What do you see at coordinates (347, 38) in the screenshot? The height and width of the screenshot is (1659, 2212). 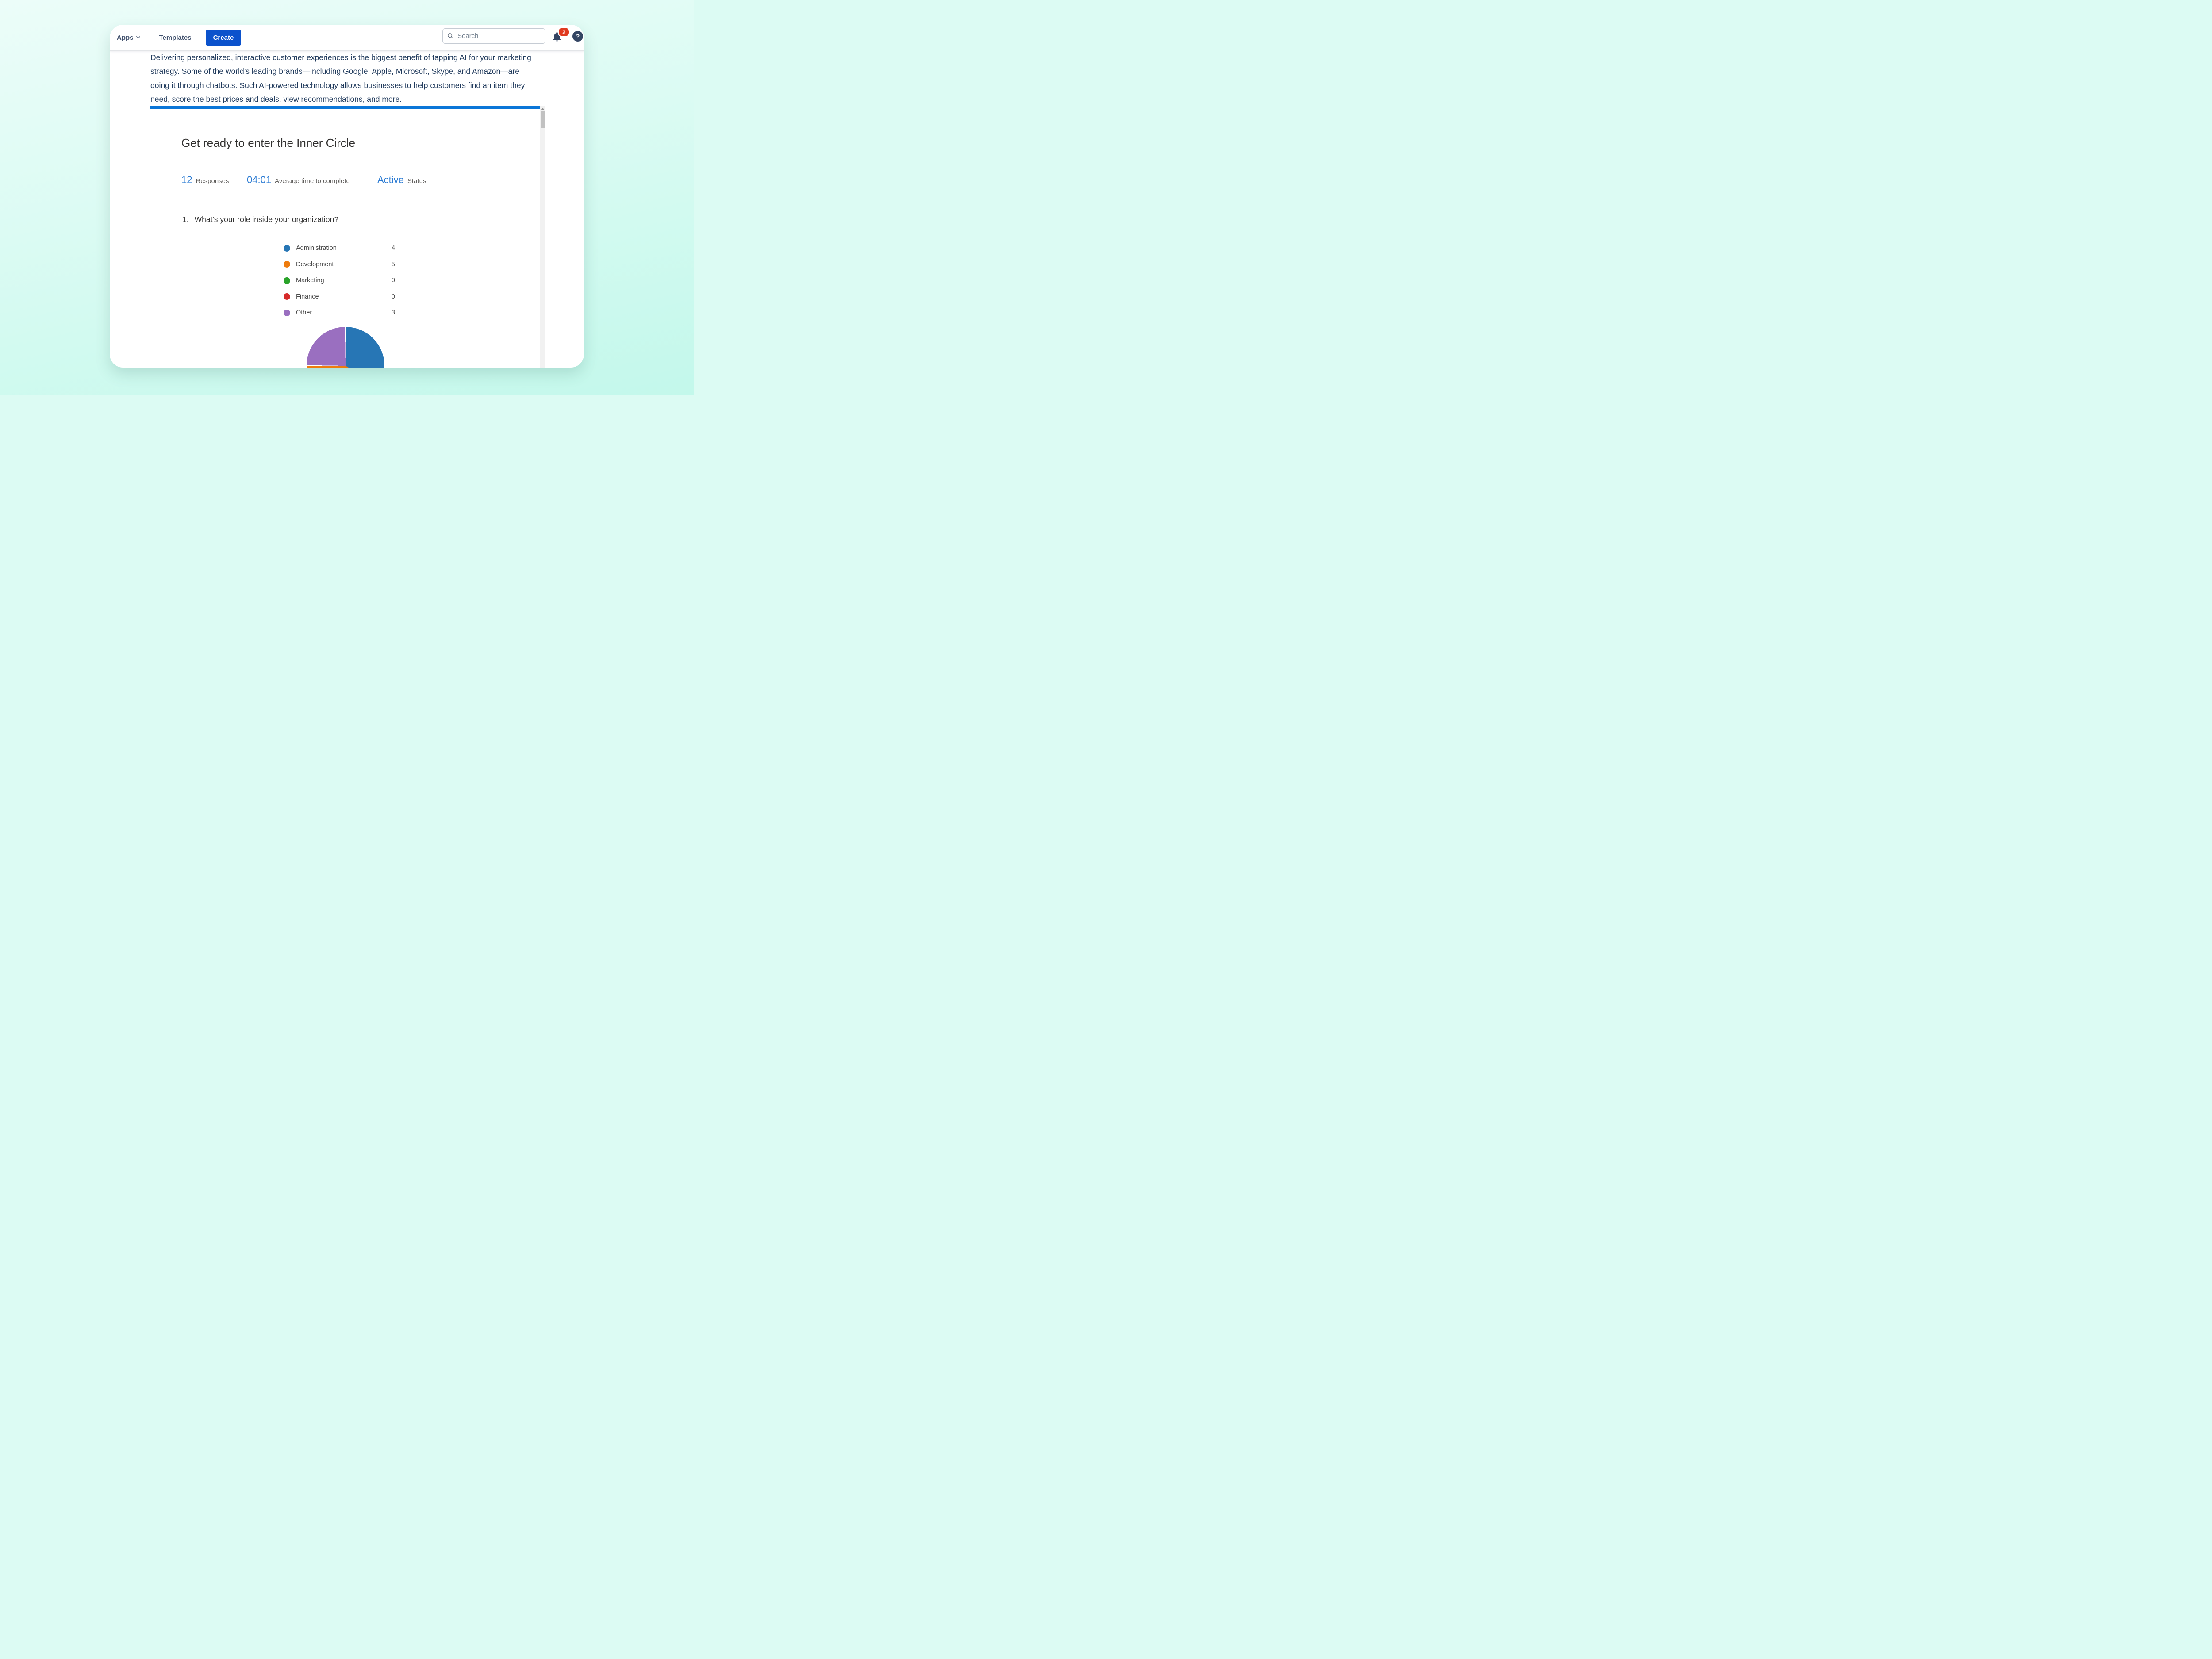 I see `top-navbar: Apps Templates Create 2 ?` at bounding box center [347, 38].